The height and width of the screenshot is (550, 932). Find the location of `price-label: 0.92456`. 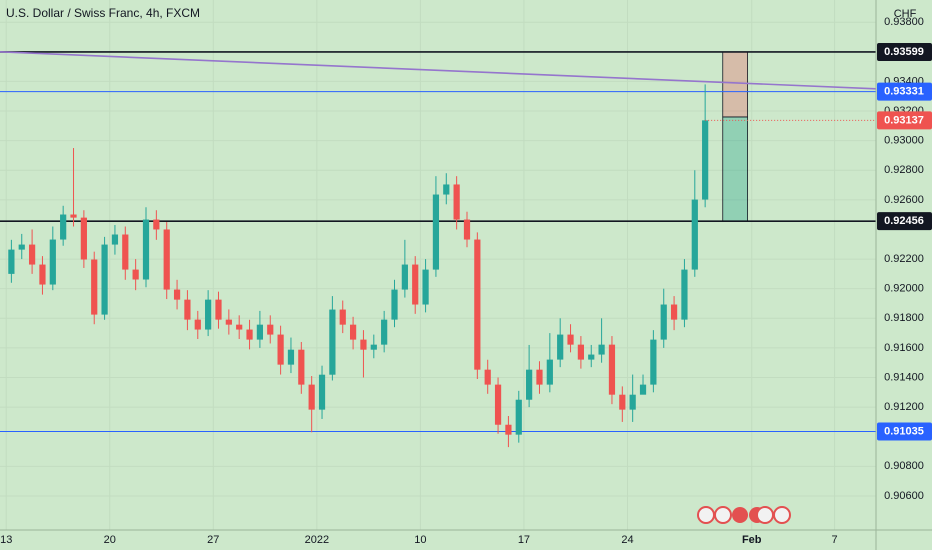

price-label: 0.92456 is located at coordinates (904, 221).